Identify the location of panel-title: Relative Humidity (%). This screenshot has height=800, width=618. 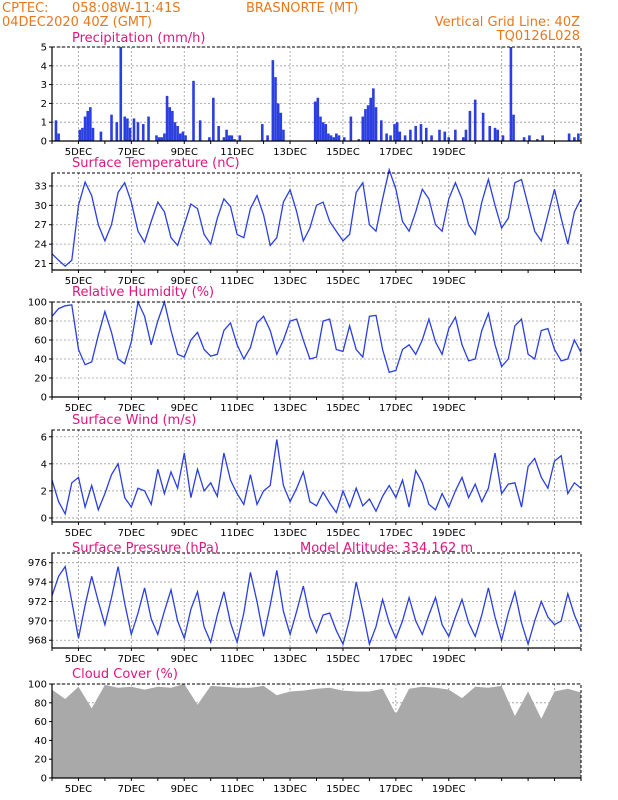
(143, 292).